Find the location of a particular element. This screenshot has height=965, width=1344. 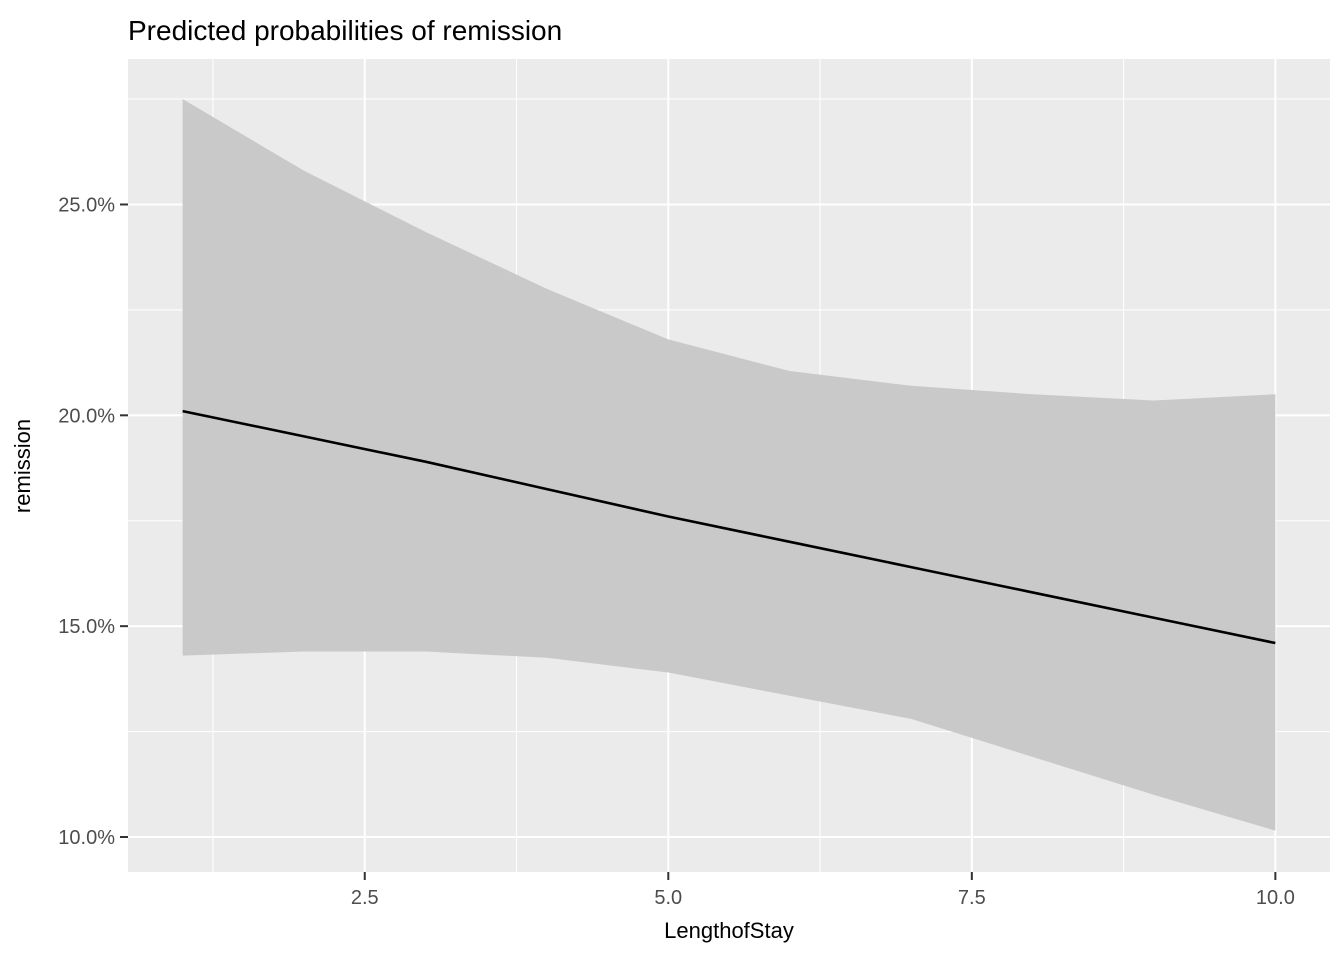

x-axis-title: LengthofStay is located at coordinates (729, 930).